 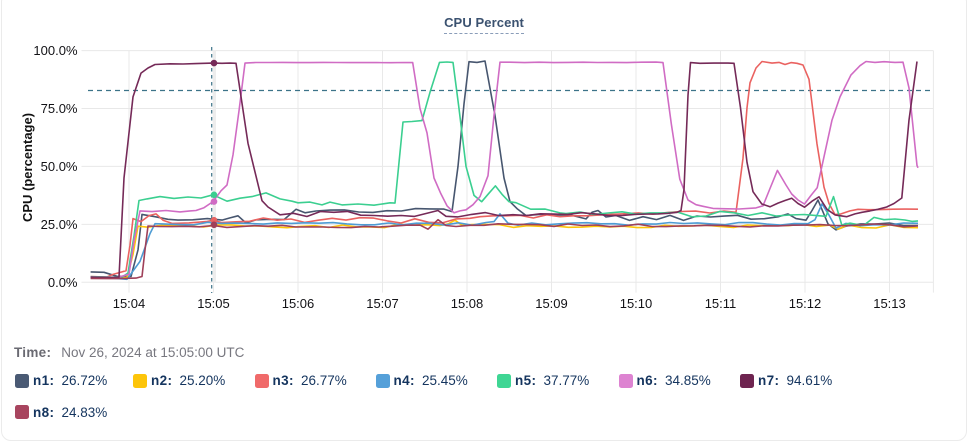 I want to click on svg-text: 15:13, so click(x=889, y=303).